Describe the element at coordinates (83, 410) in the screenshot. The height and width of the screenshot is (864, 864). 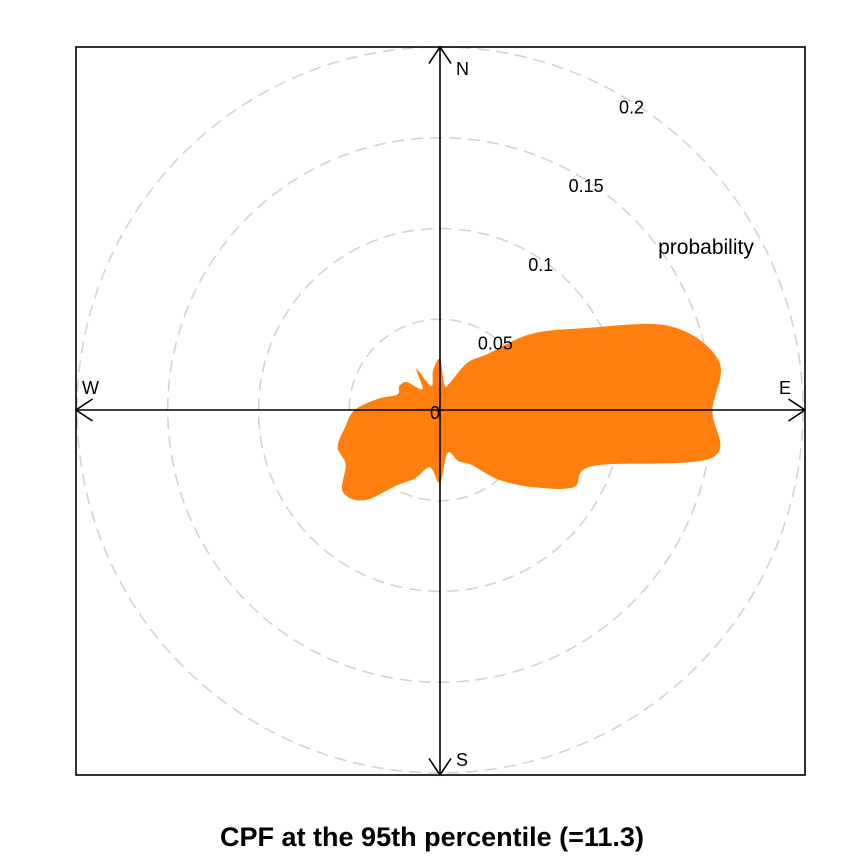
I see `west-arrowhead` at that location.